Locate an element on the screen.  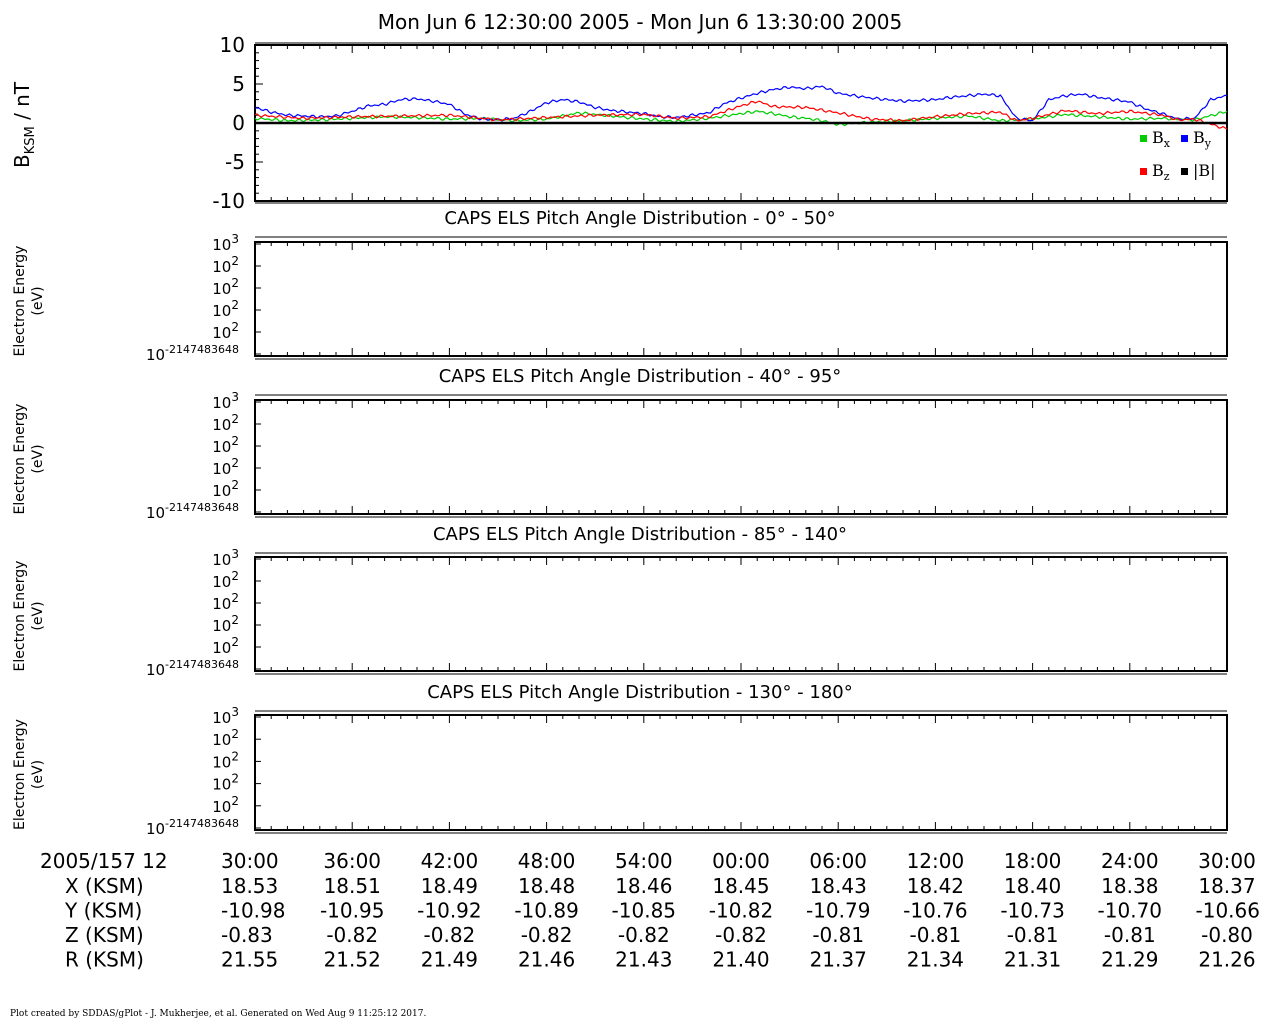
ephemeris-row-label: R (KSM) is located at coordinates (104, 960).